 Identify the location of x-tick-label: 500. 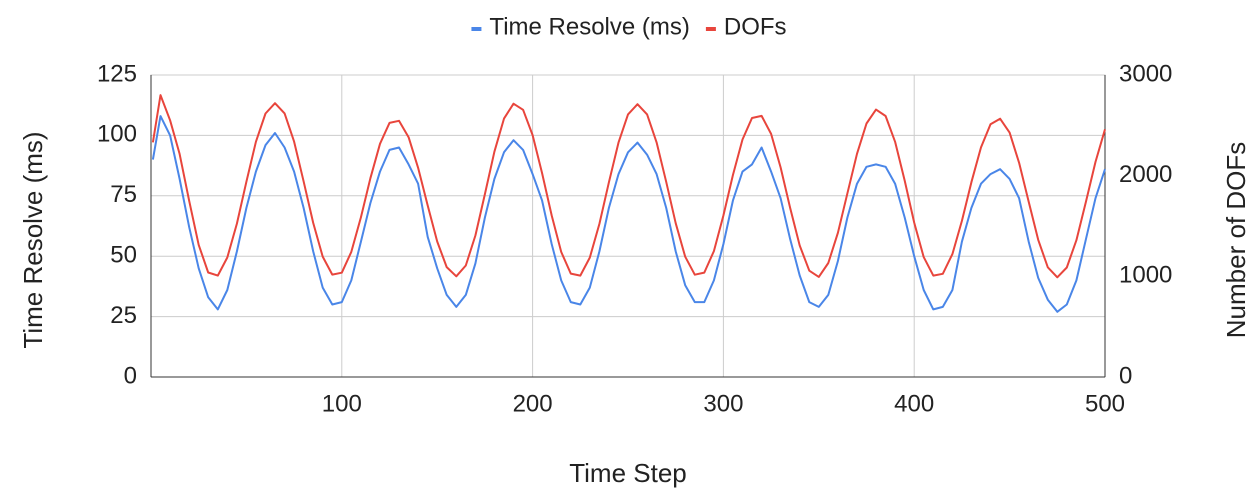
(1105, 403).